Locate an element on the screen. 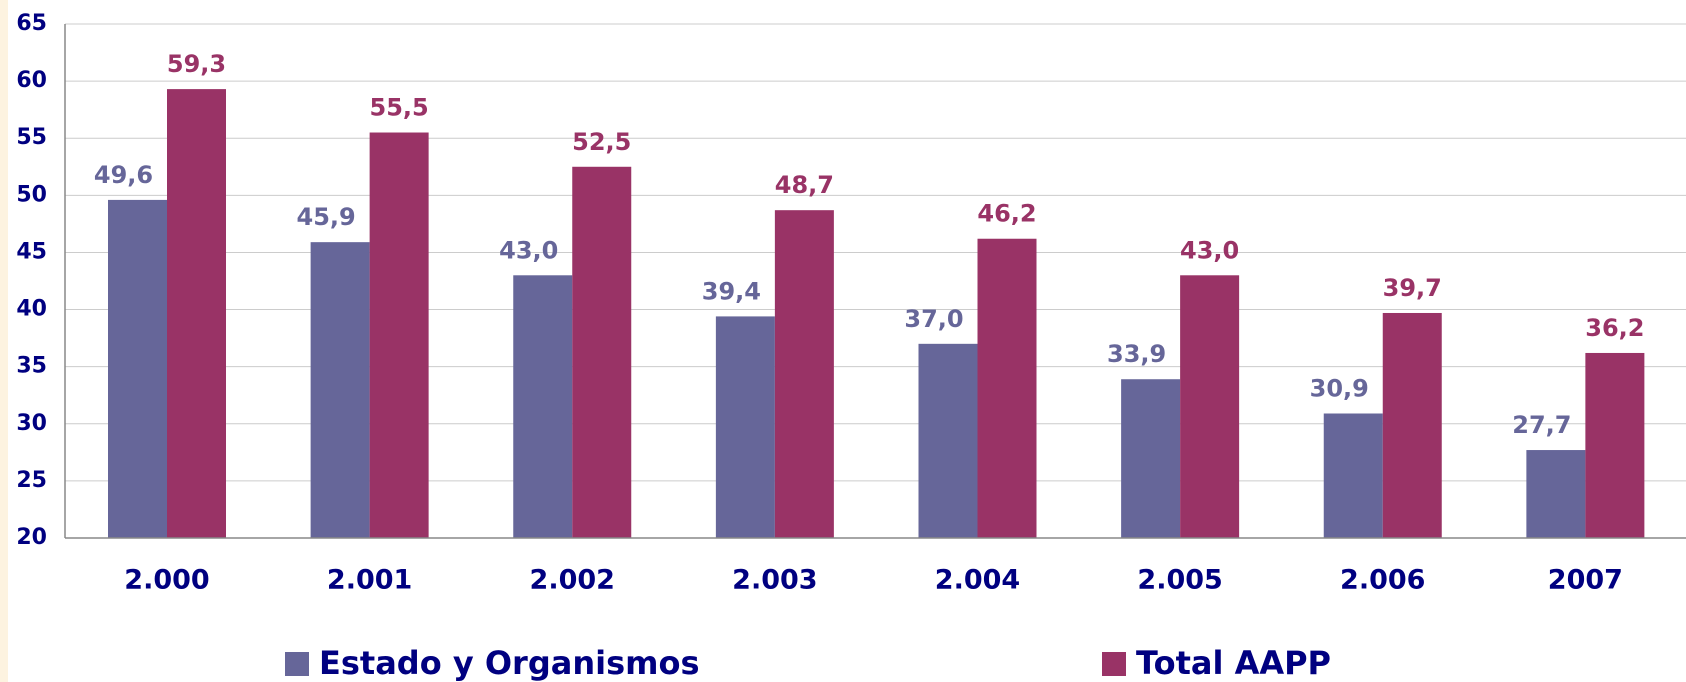 The height and width of the screenshot is (682, 1686). value-label: 27,7 is located at coordinates (1541, 425).